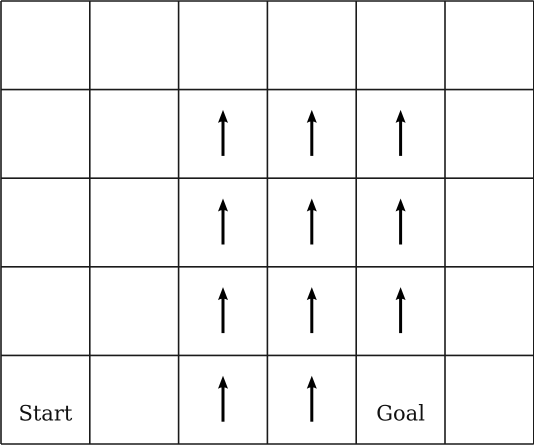 Image resolution: width=534 pixels, height=445 pixels. I want to click on label-layer: Start Goal, so click(221, 414).